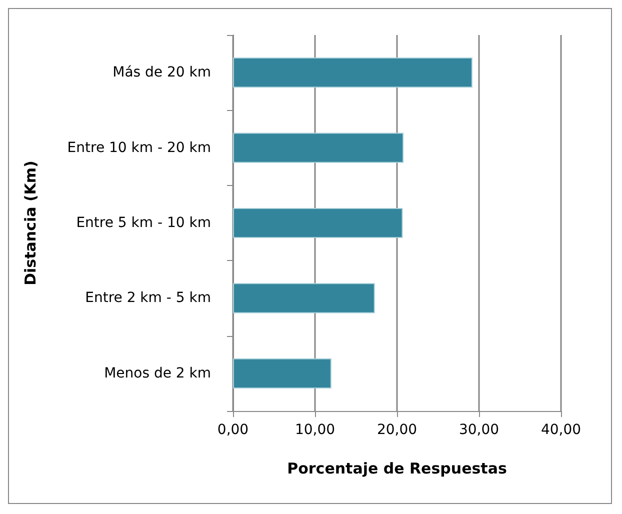 Image resolution: width=622 pixels, height=514 pixels. What do you see at coordinates (315, 430) in the screenshot?
I see `x-tick-label: 10,00` at bounding box center [315, 430].